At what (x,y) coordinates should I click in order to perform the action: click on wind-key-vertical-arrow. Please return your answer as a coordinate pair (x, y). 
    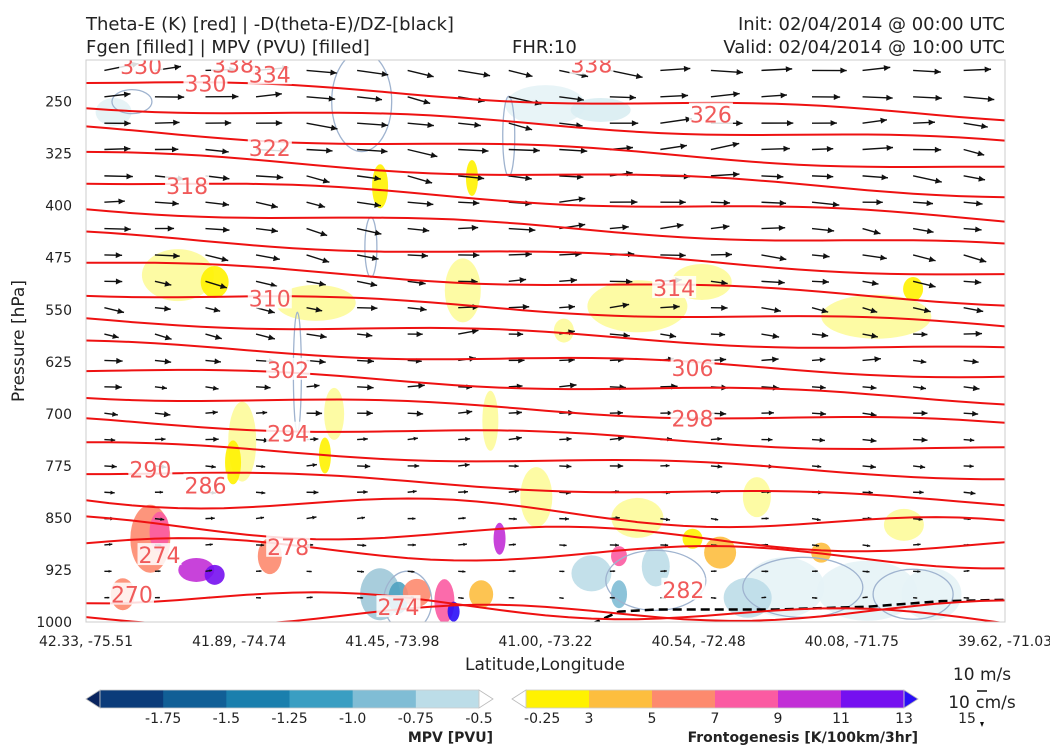
    Looking at the image, I should click on (982, 724).